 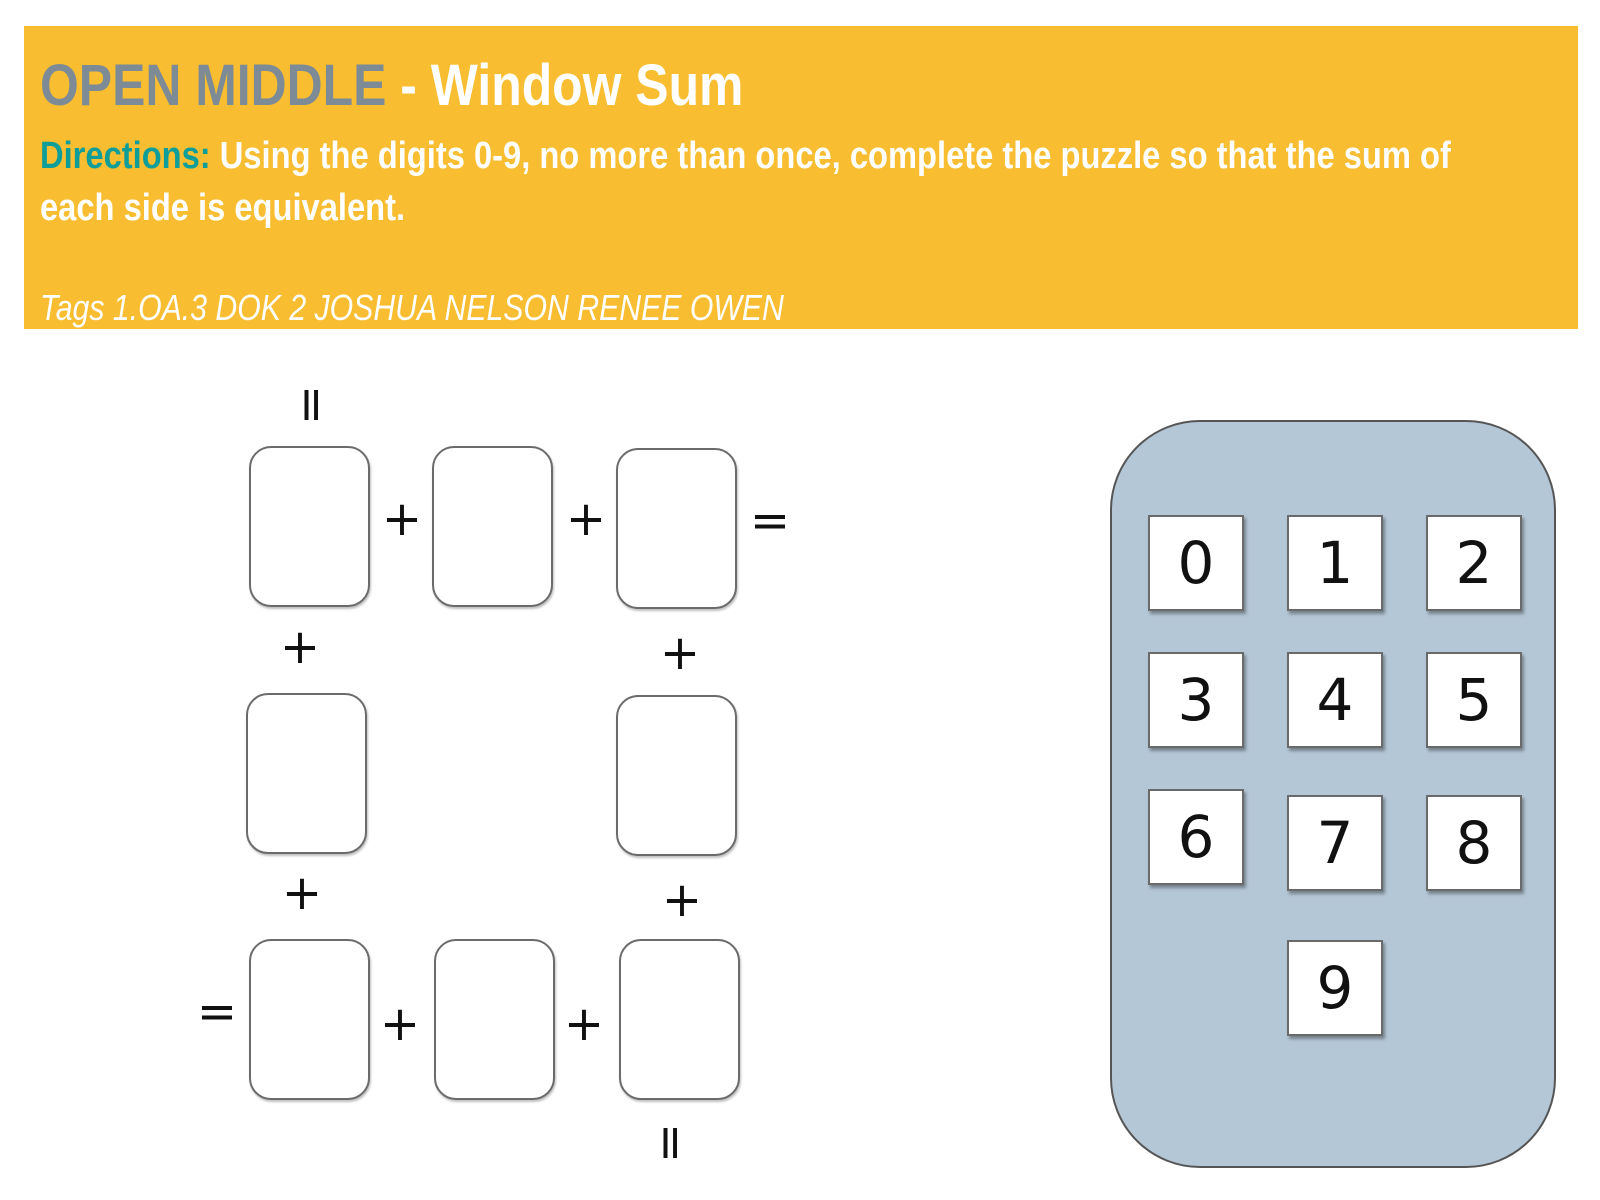 I want to click on equals-sign-top: =, so click(x=312, y=405).